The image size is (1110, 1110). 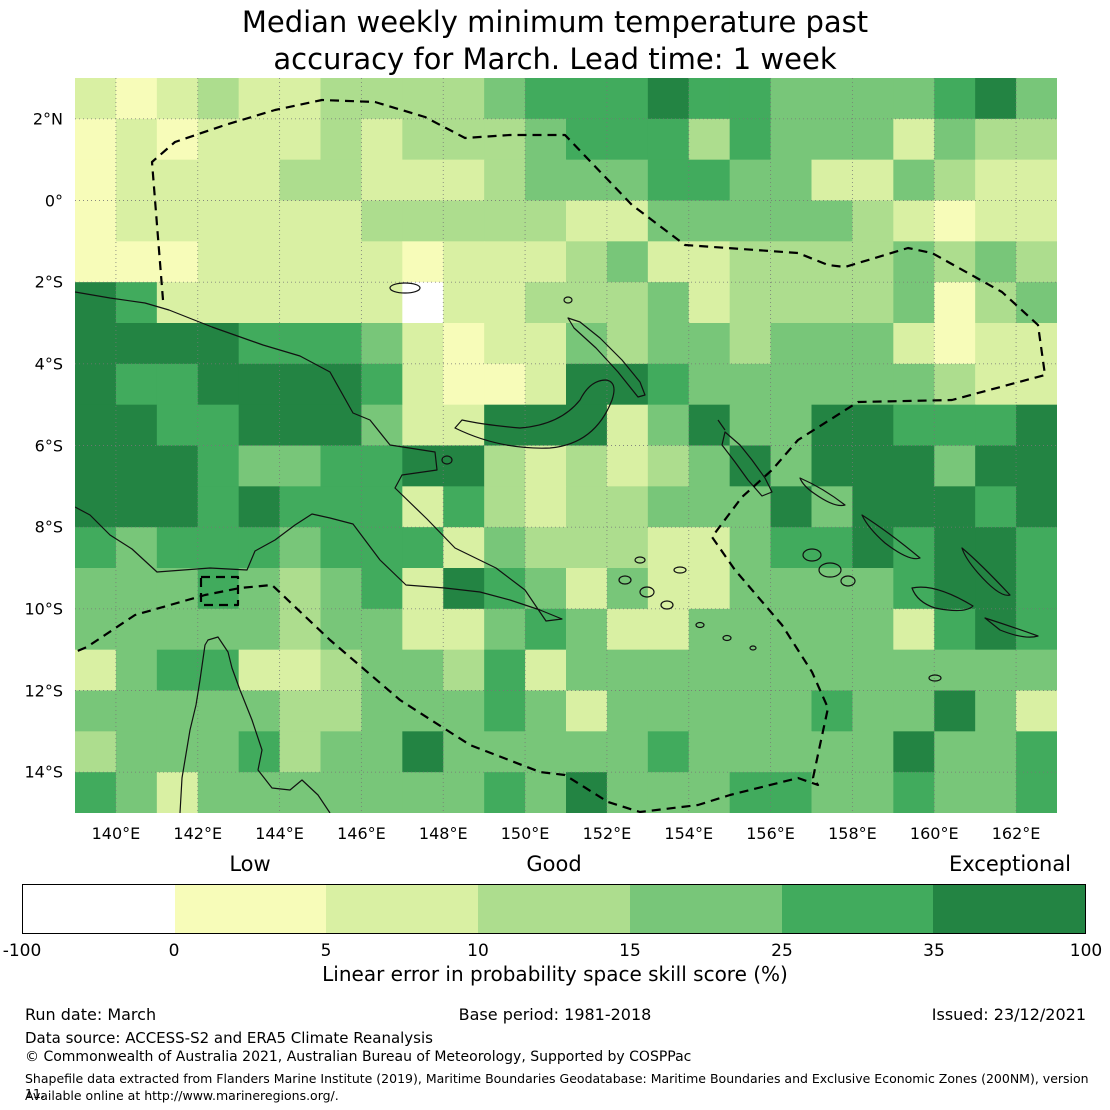 I want to click on lon-tick-label: 156°E, so click(x=770, y=833).